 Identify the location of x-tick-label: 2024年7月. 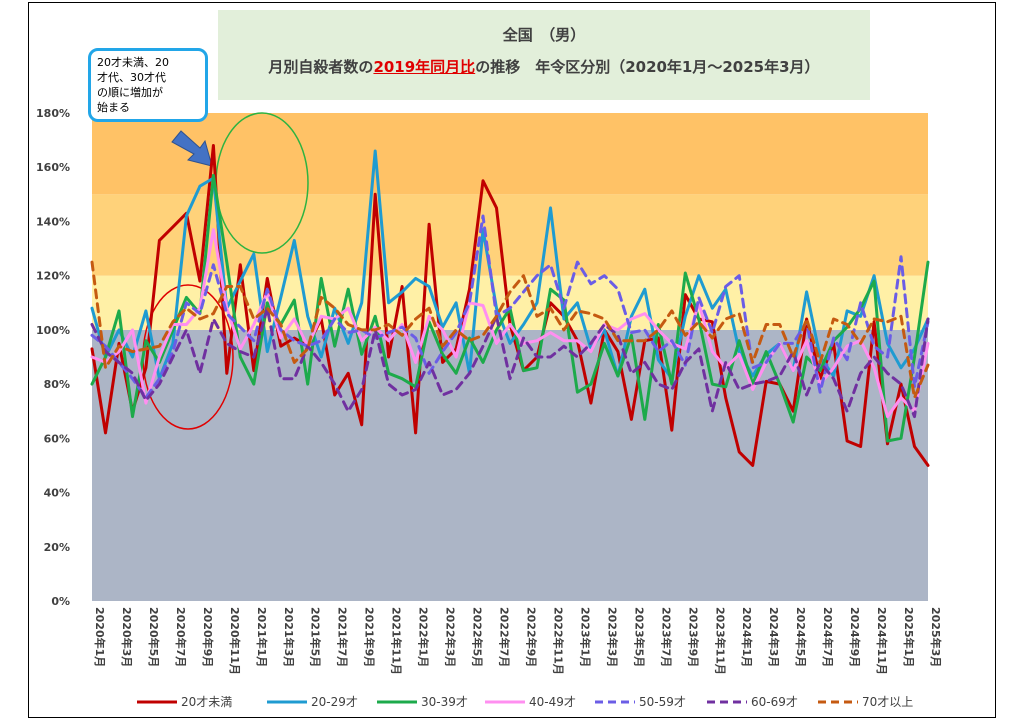
(828, 637).